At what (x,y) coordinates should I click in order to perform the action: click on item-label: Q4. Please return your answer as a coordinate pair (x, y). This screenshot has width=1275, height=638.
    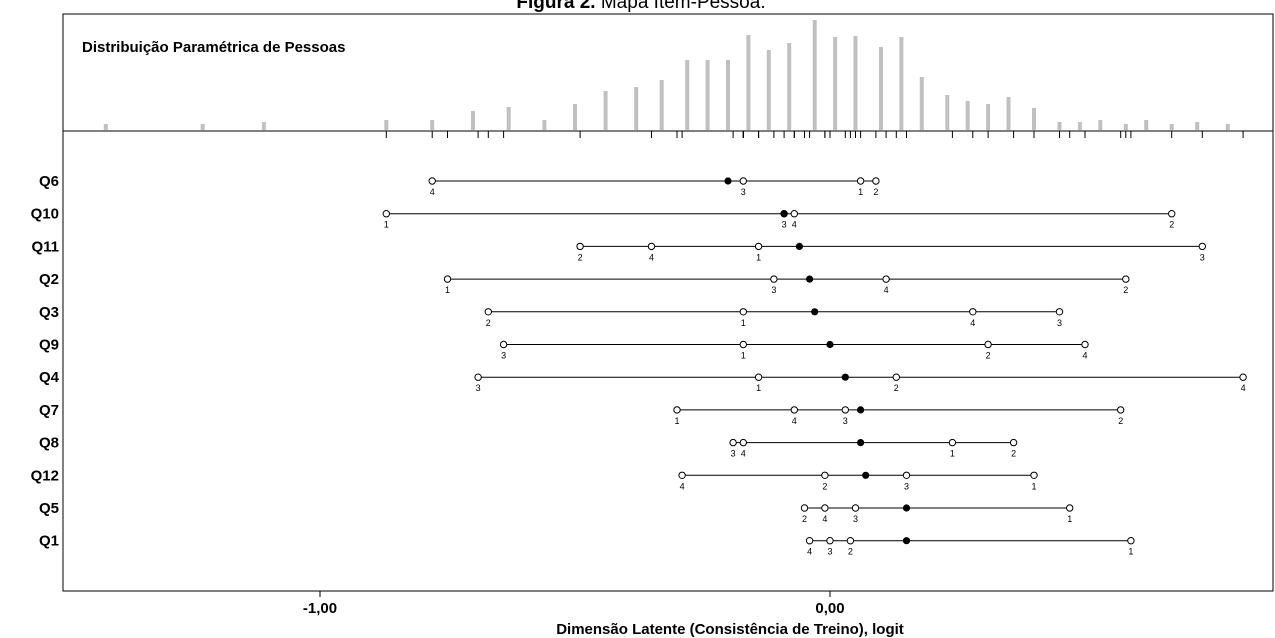
    Looking at the image, I should click on (49, 377).